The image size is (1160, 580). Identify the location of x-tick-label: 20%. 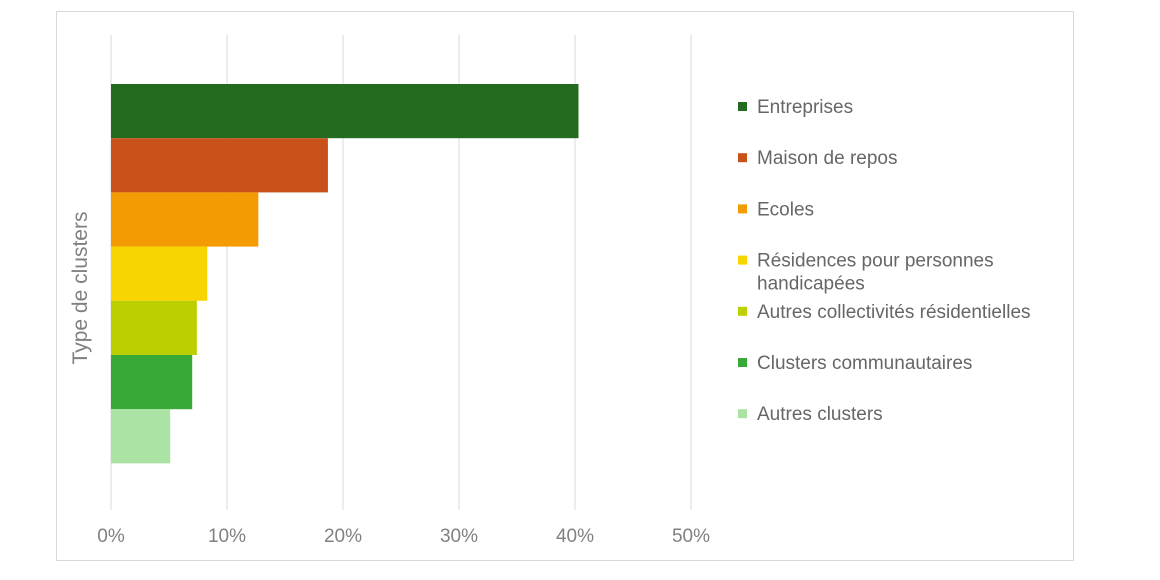
(343, 536).